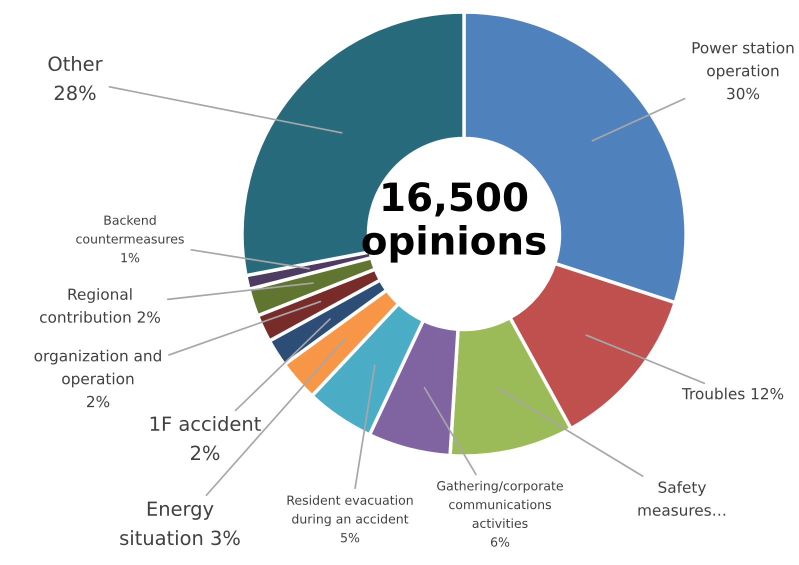 The width and height of the screenshot is (799, 565). Describe the element at coordinates (500, 542) in the screenshot. I see `data-label: 6%` at that location.